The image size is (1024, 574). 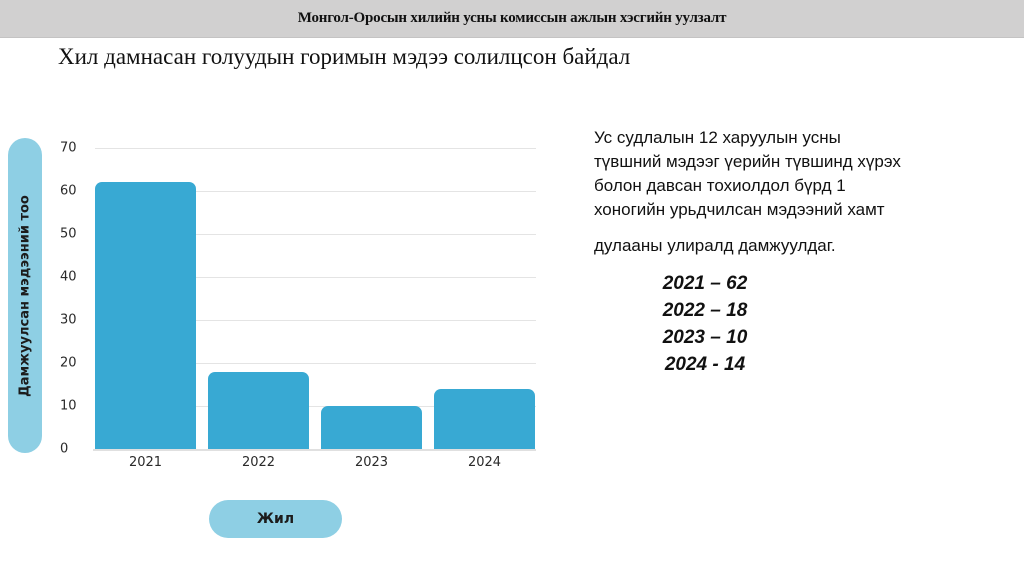 I want to click on description-line: хоногийн урьдчилсан мэдээний хамт, so click(x=739, y=209).